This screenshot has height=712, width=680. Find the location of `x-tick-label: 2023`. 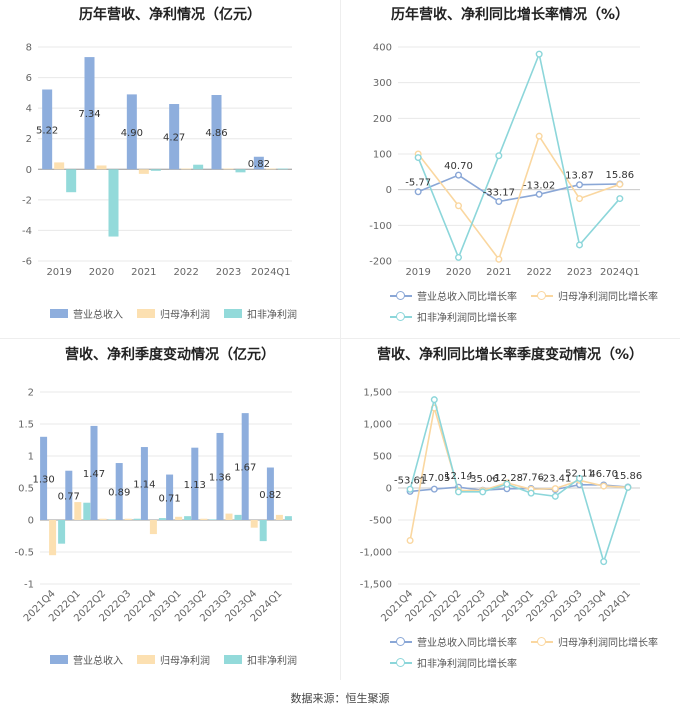

x-tick-label: 2023 is located at coordinates (579, 272).